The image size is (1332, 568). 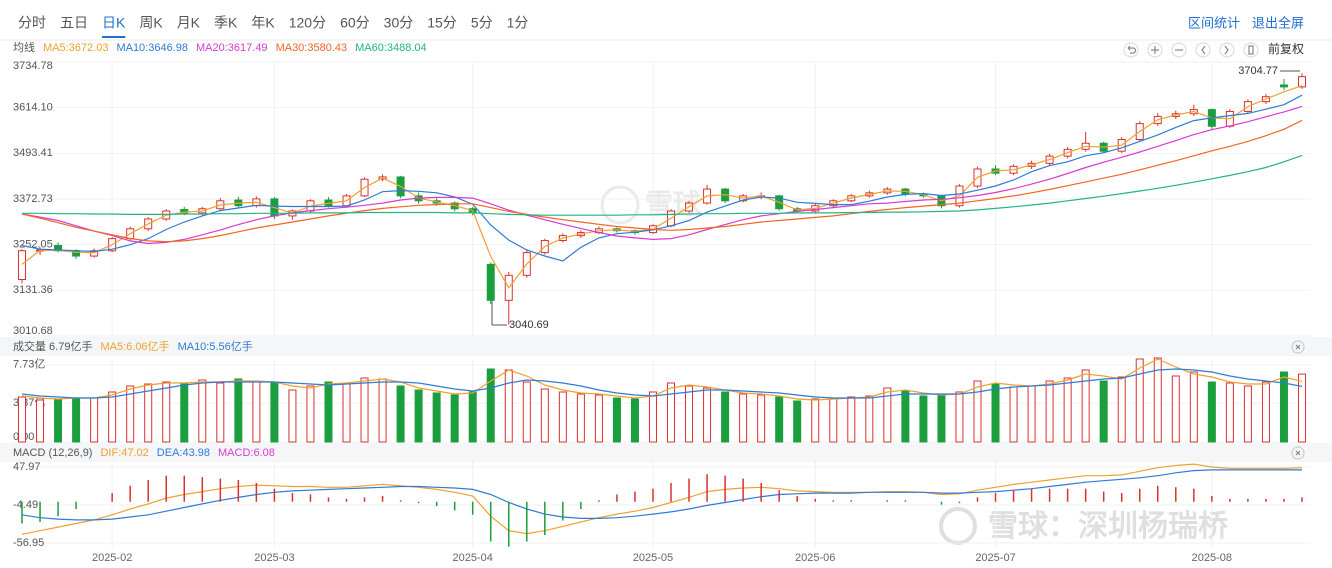 I want to click on right-icon, so click(x=1227, y=50).